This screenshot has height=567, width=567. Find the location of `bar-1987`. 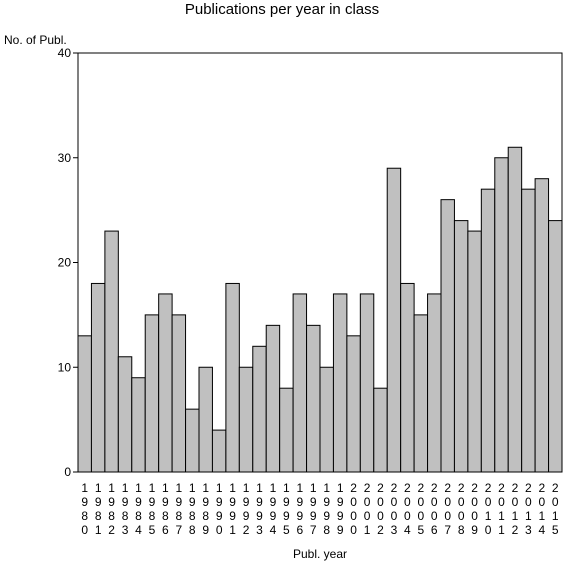

bar-1987 is located at coordinates (179, 393).